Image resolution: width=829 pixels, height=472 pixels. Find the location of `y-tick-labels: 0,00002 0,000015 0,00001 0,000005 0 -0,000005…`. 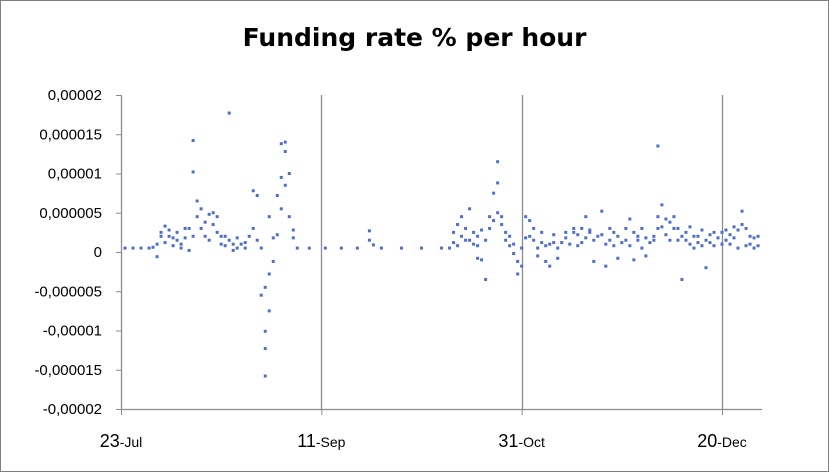

y-tick-labels: 0,00002 0,000015 0,00001 0,000005 0 -0,000005… is located at coordinates (68, 252).